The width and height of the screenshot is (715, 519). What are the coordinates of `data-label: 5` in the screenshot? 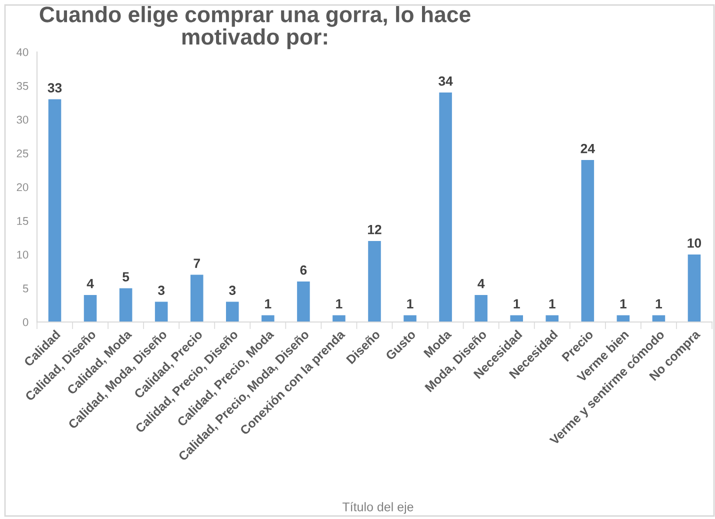 It's located at (126, 277).